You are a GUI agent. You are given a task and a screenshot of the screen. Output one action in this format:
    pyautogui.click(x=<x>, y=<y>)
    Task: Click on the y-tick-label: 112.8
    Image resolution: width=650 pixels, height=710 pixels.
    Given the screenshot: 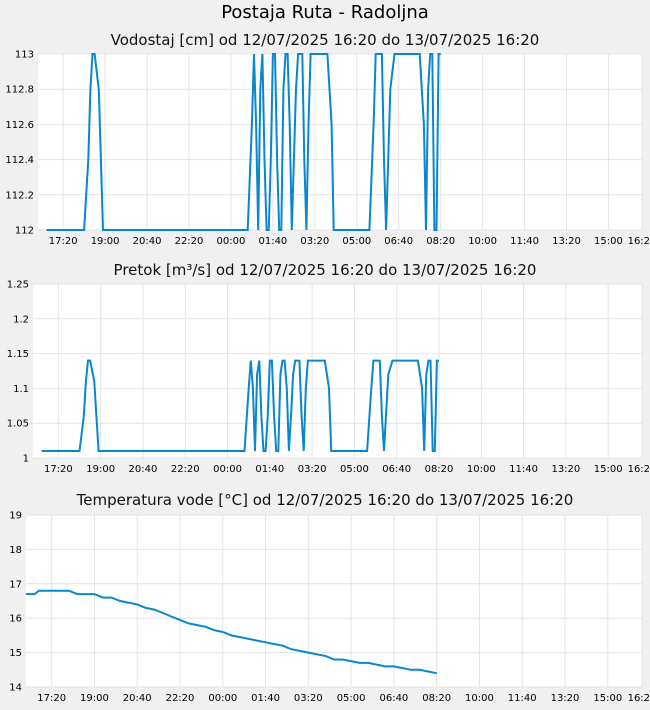 What is the action you would take?
    pyautogui.click(x=19, y=90)
    